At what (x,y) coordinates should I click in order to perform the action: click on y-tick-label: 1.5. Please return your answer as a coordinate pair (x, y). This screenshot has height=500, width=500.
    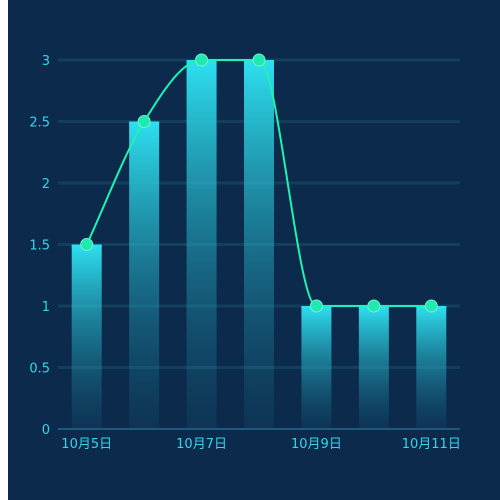
    Looking at the image, I should click on (39, 246).